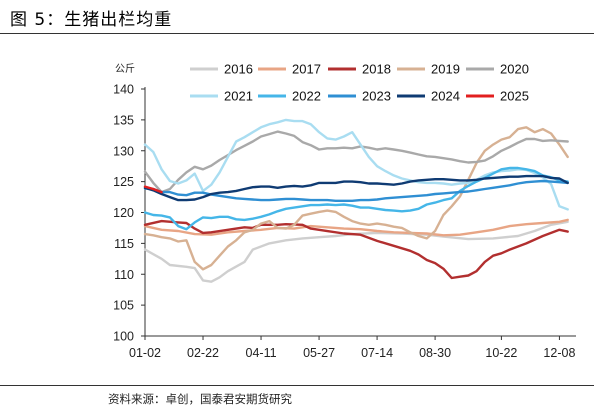  Describe the element at coordinates (203, 353) in the screenshot. I see `x-tick-label: 02-22` at that location.